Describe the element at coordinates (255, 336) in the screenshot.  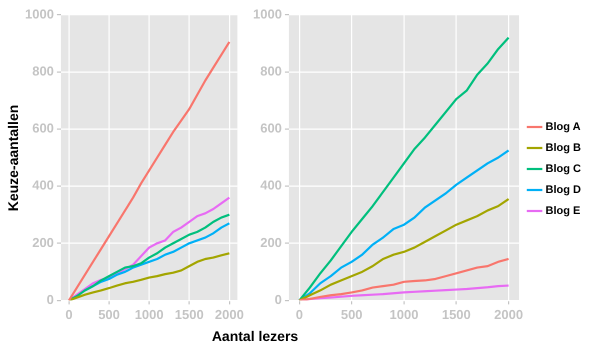
I see `x-axis-title: Aantal lezers` at that location.